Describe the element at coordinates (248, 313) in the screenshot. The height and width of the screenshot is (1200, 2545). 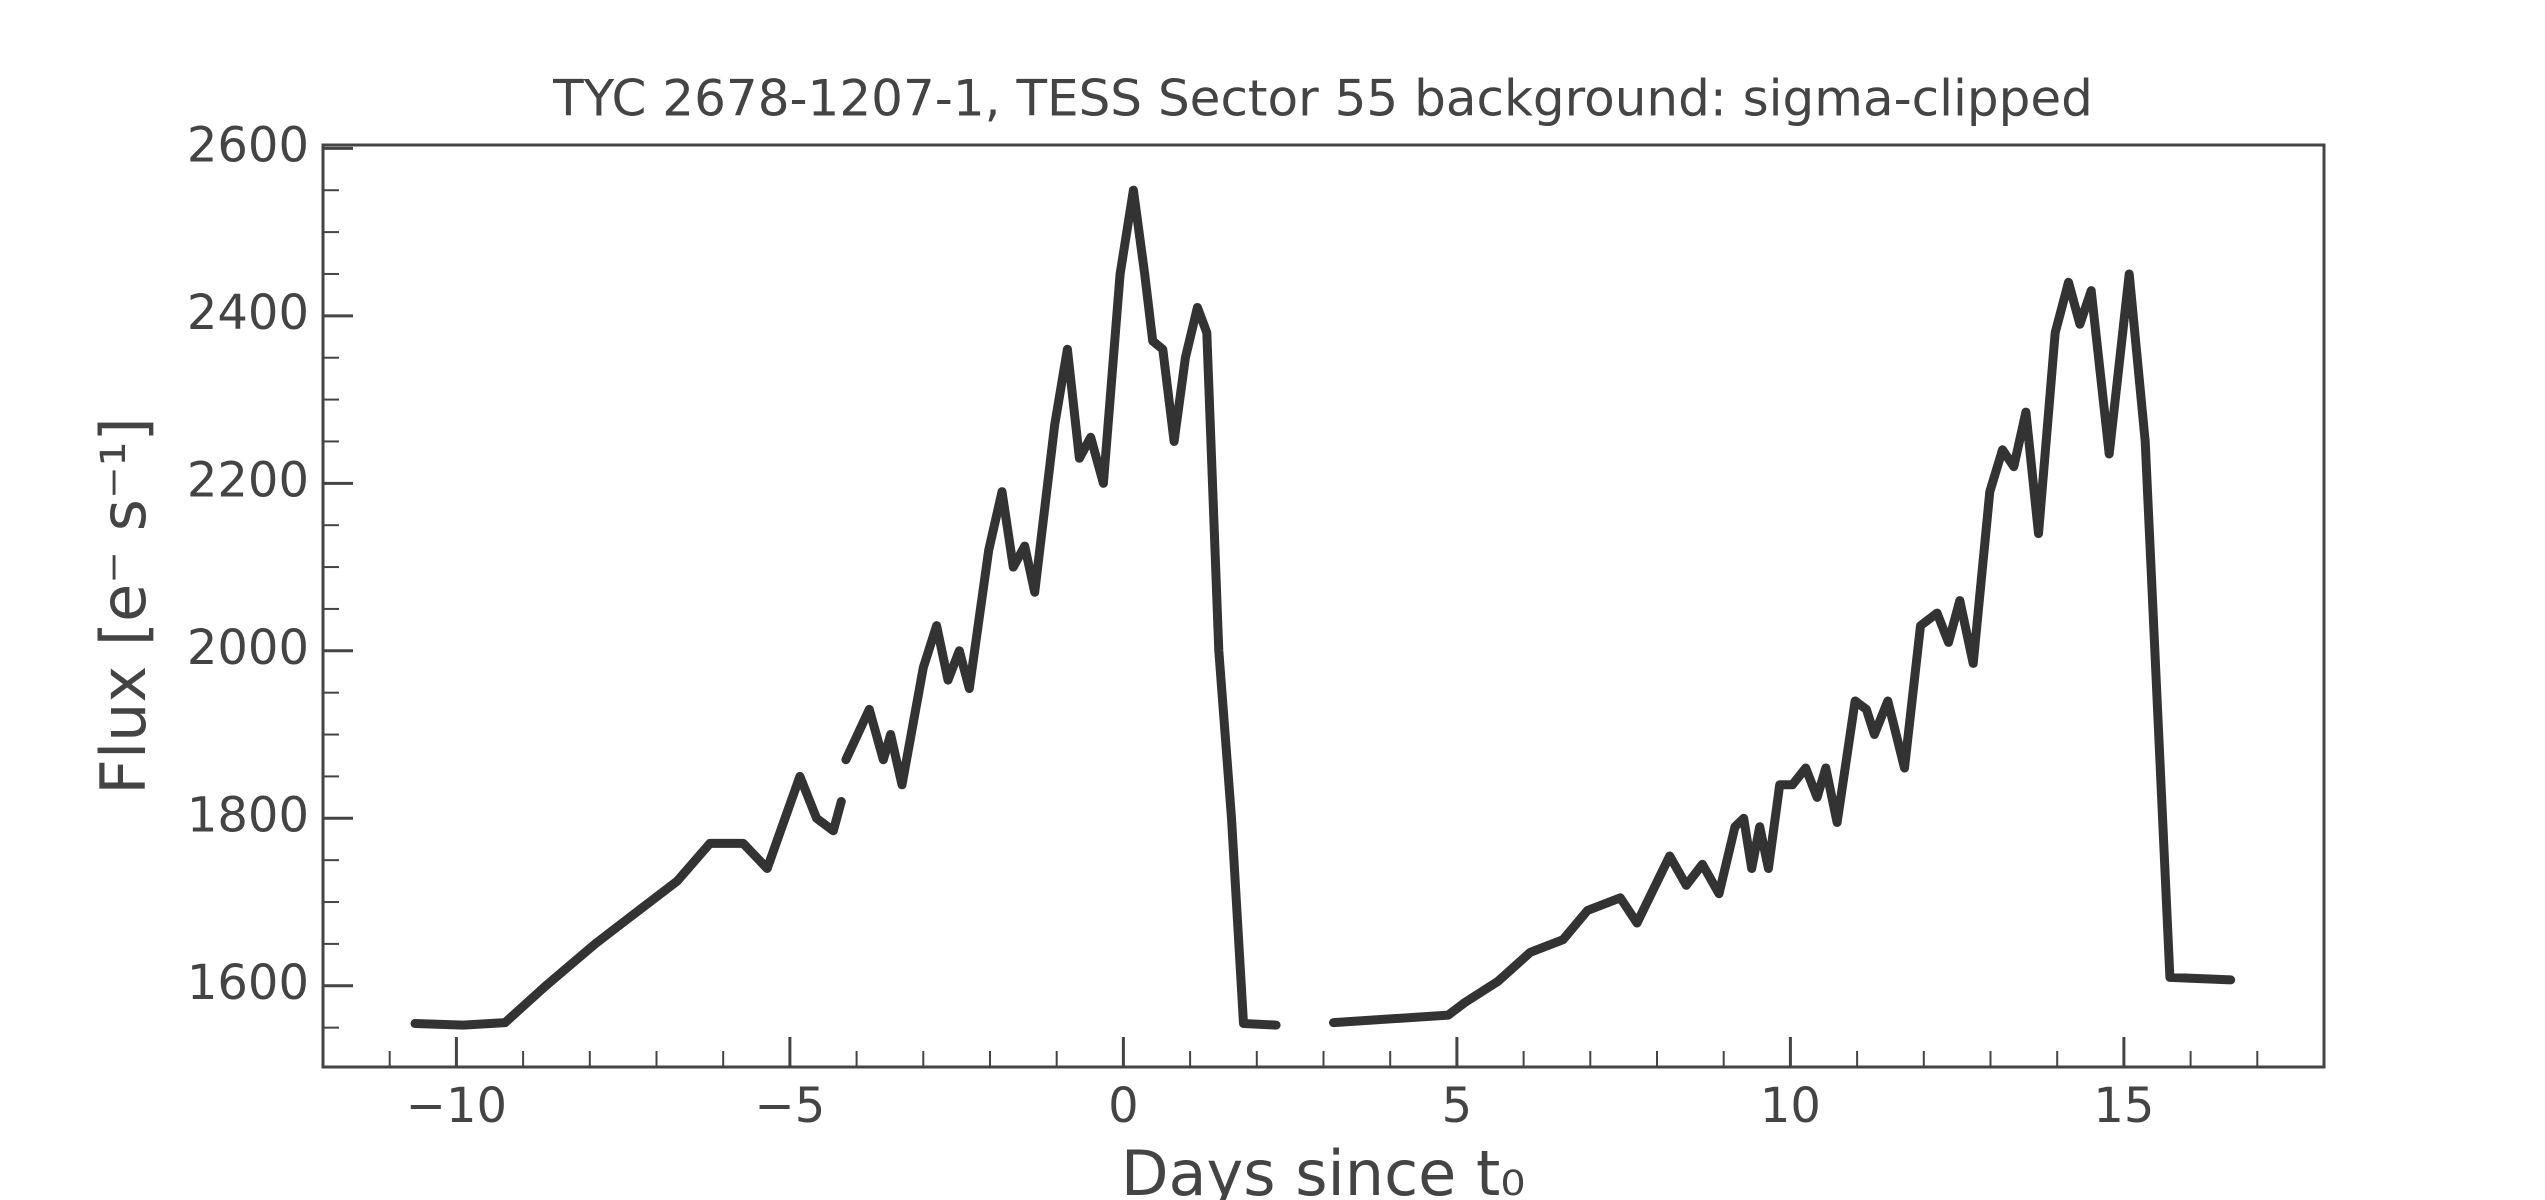
I see `y-tick-label: 2400` at that location.